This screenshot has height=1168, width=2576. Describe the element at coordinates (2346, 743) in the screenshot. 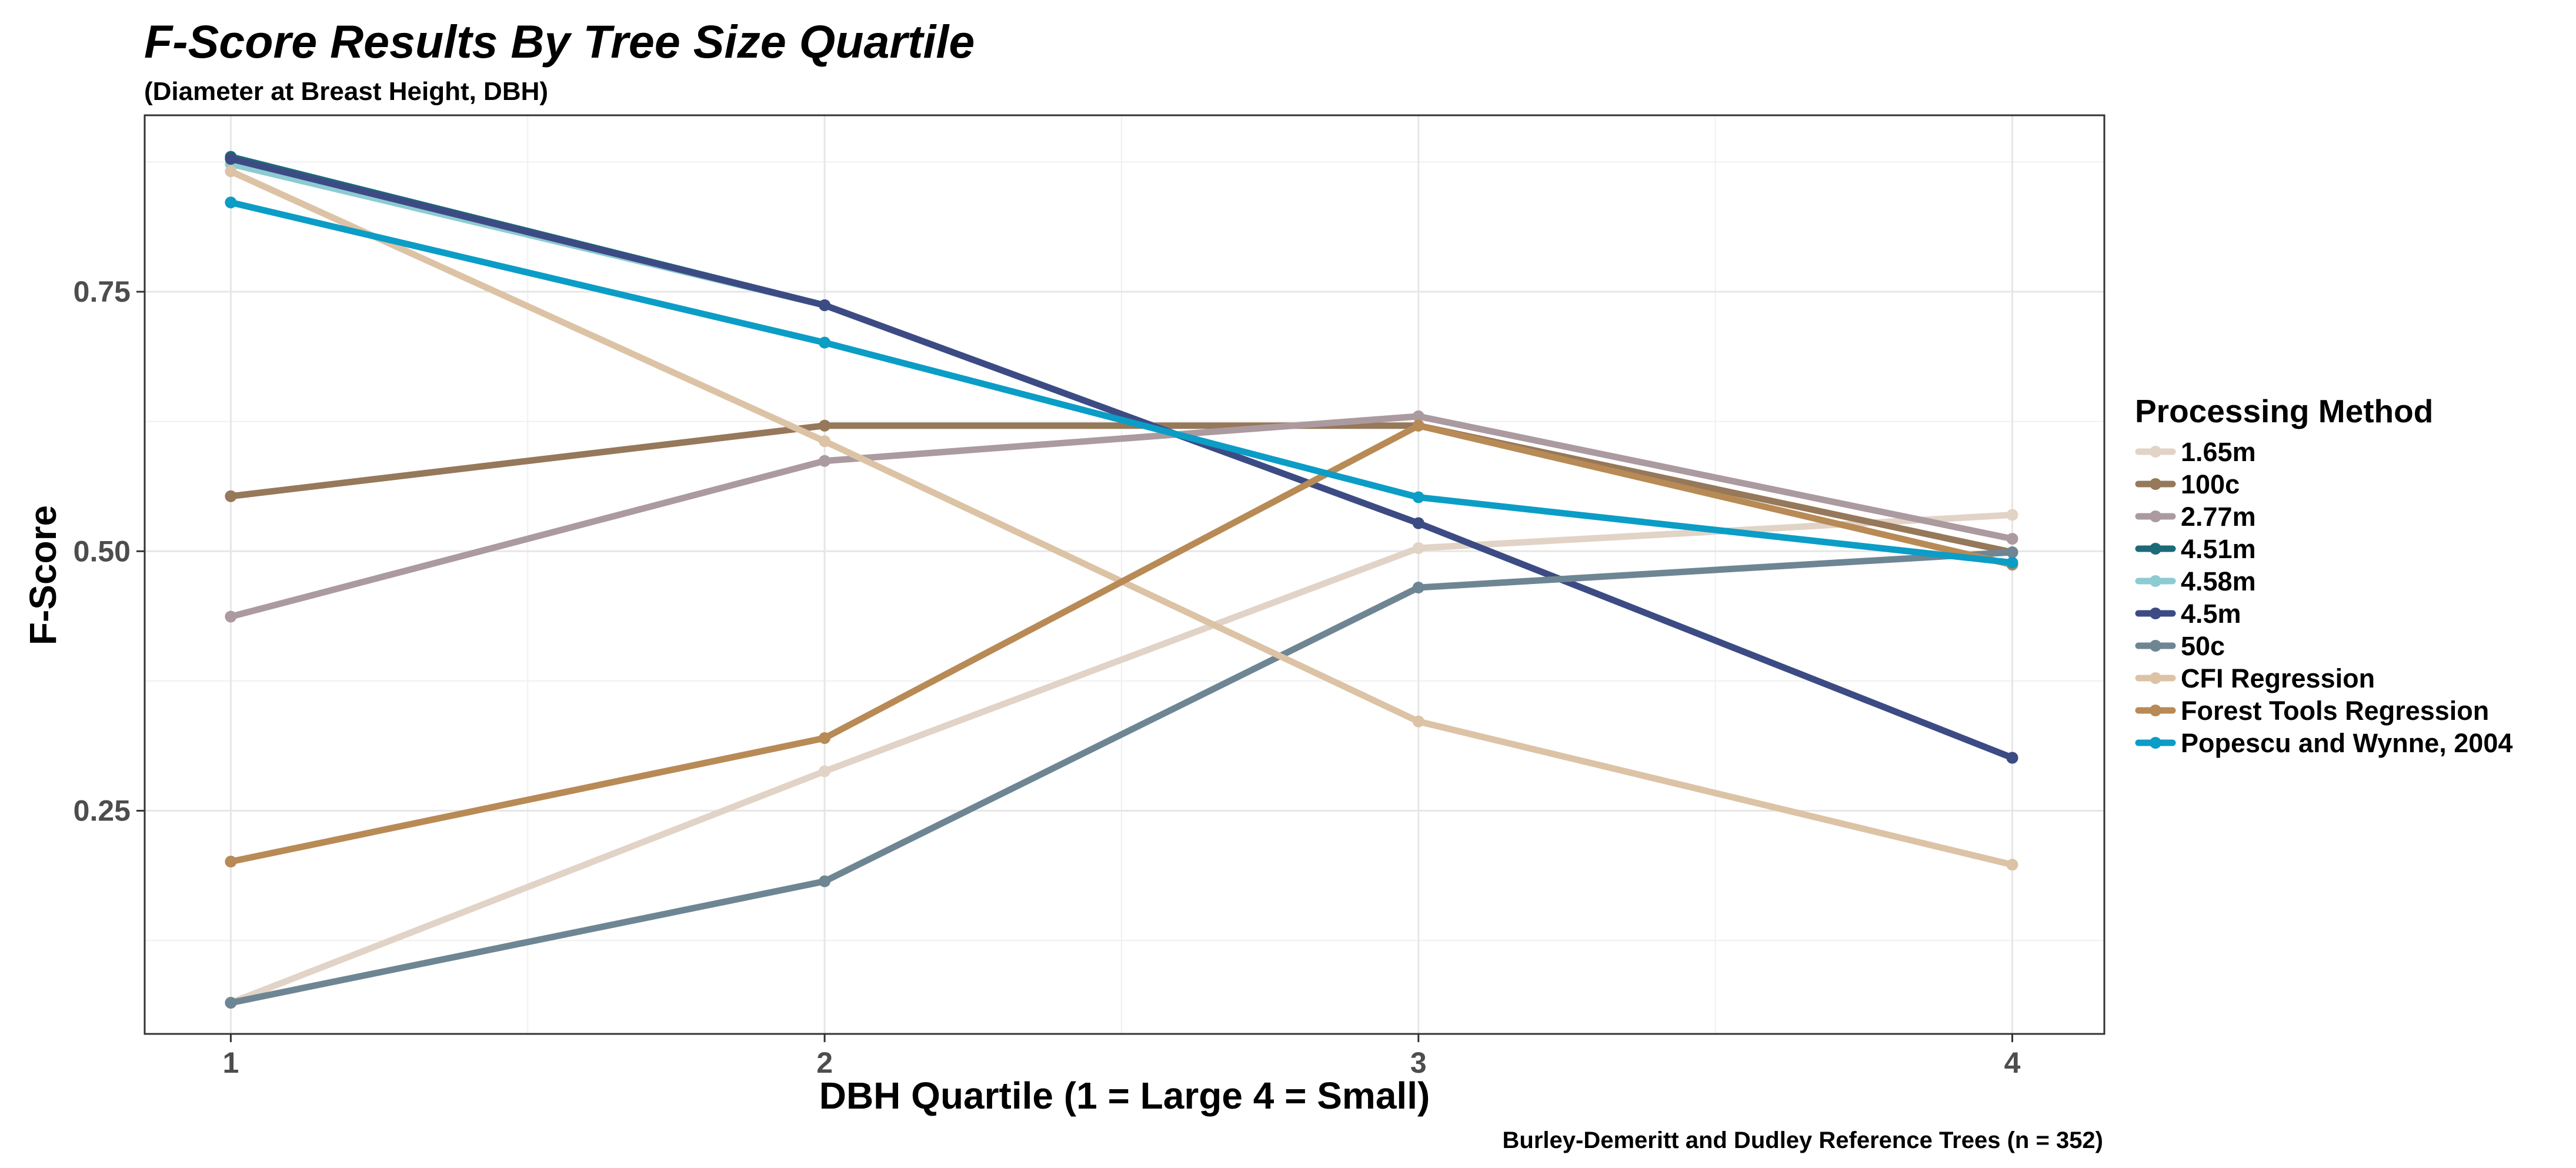

I see `legend-label: Popescu and Wynne, 2004` at that location.